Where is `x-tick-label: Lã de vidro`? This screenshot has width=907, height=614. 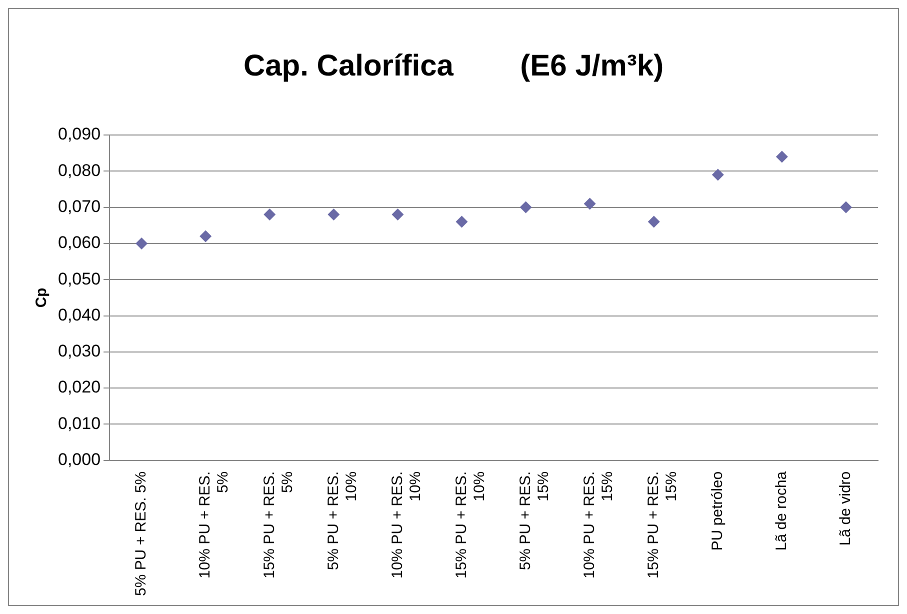 x-tick-label: Lã de vidro is located at coordinates (845, 508).